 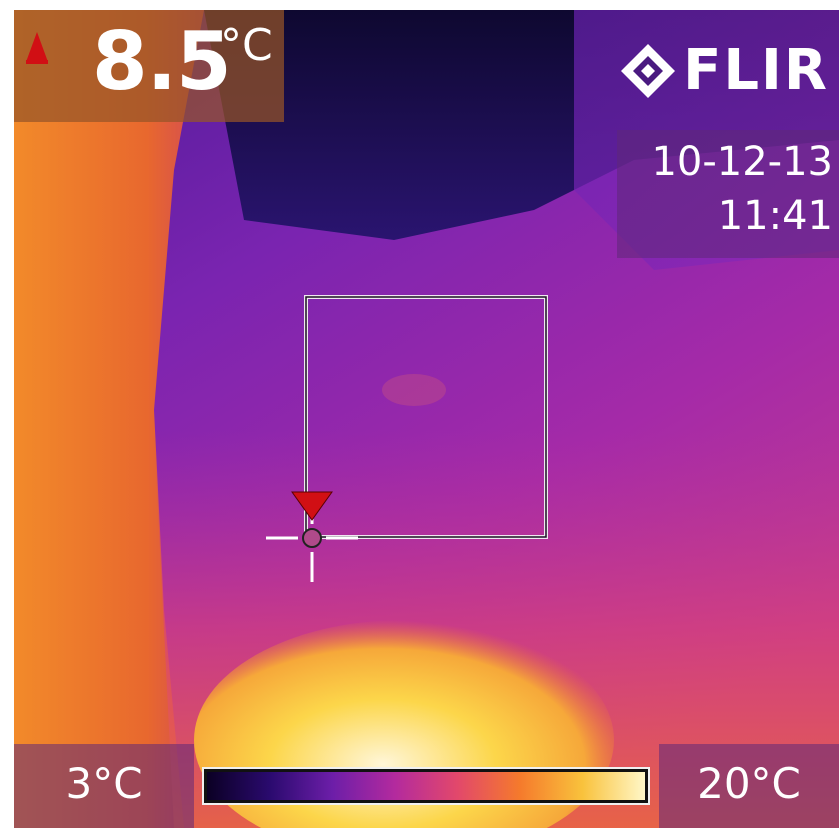 What do you see at coordinates (426, 786) in the screenshot?
I see `color-scale-bar` at bounding box center [426, 786].